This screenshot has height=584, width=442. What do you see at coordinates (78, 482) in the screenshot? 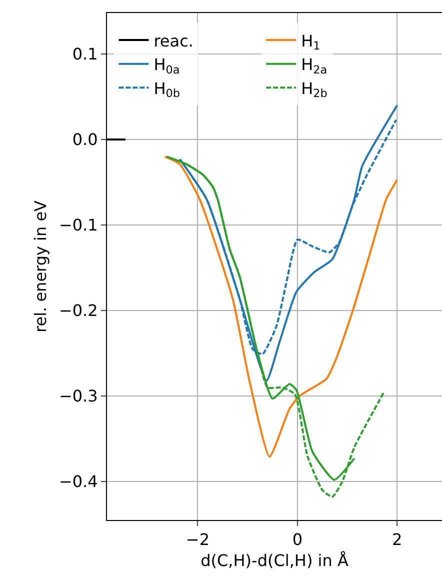
I see `y-tick-label: −0.4` at bounding box center [78, 482].